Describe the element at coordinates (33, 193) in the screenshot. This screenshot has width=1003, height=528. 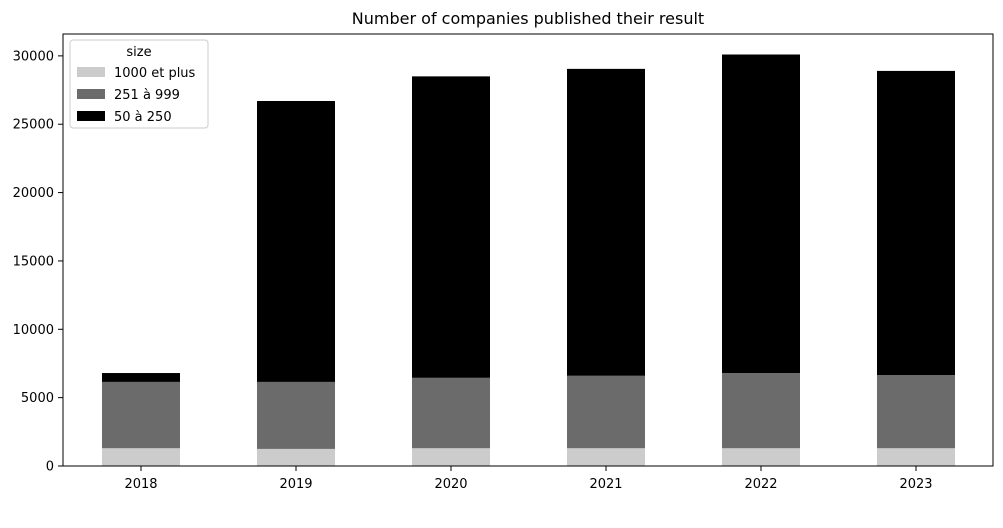
I see `y-tick-label: 20000` at that location.